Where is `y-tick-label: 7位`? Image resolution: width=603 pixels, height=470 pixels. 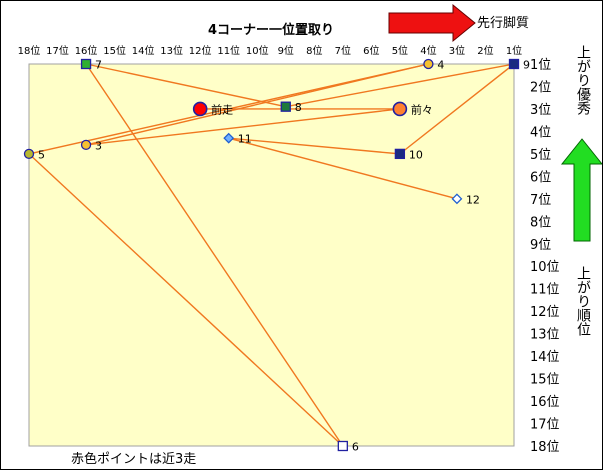
y-tick-label: 7位 is located at coordinates (540, 200).